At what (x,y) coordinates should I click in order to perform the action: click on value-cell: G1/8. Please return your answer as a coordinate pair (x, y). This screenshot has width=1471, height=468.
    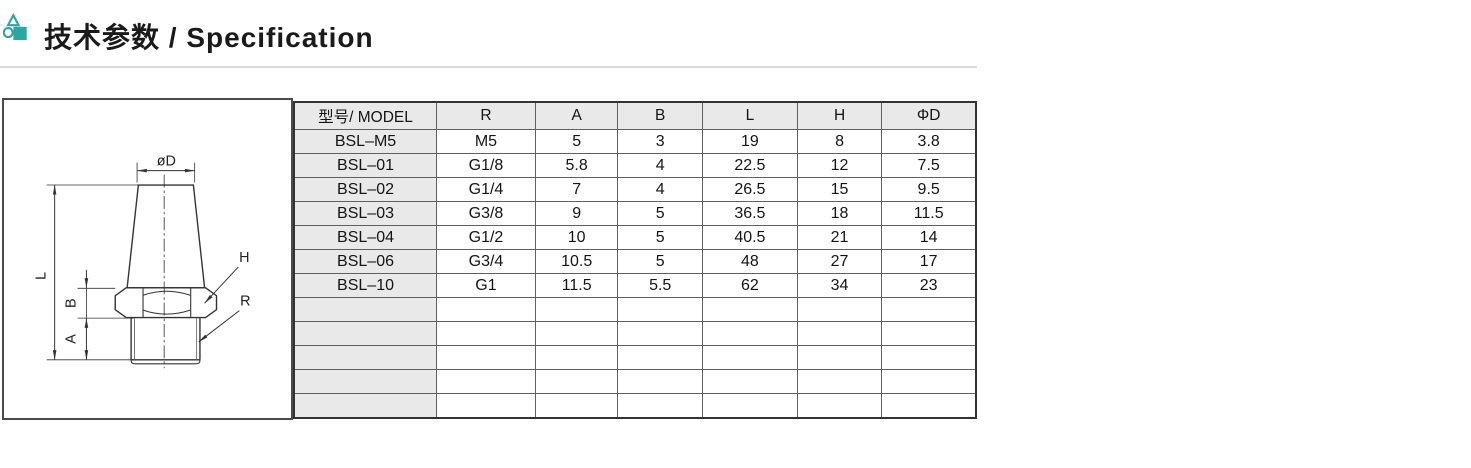
    Looking at the image, I should click on (486, 165).